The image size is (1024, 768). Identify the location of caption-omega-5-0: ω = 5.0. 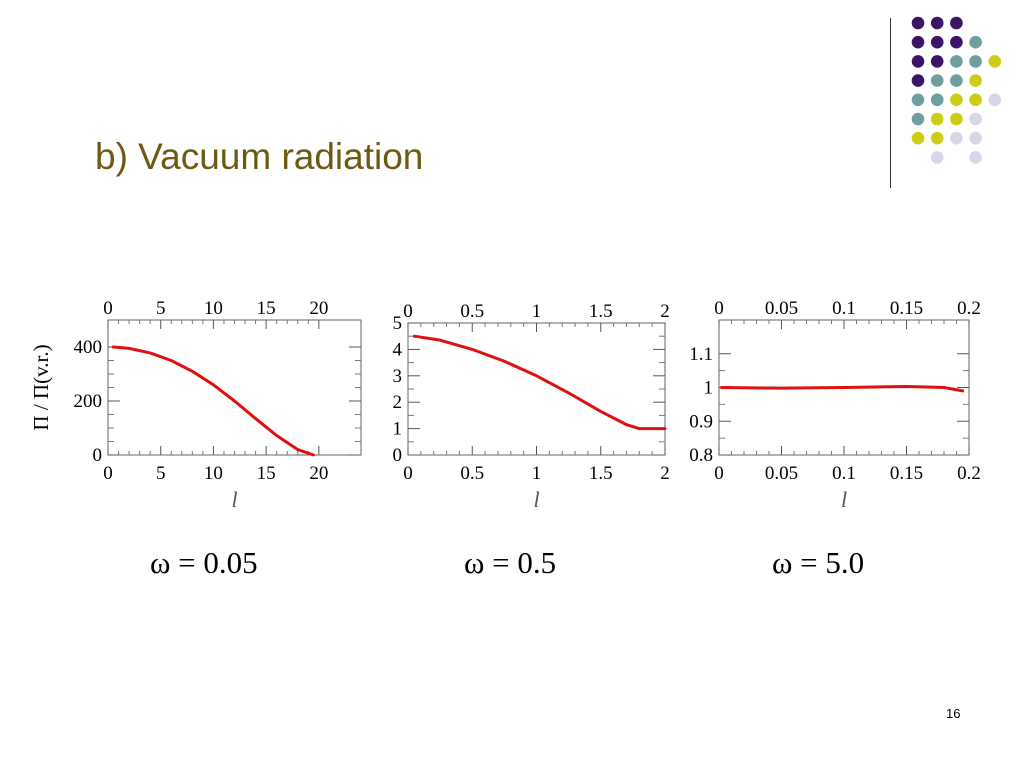
(818, 562).